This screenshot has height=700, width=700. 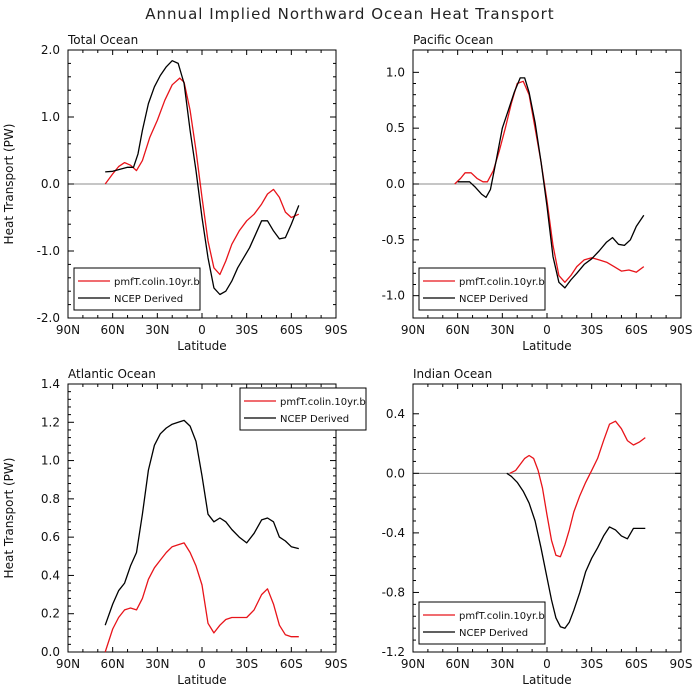 What do you see at coordinates (50, 499) in the screenshot?
I see `y-tick-label: 0.8` at bounding box center [50, 499].